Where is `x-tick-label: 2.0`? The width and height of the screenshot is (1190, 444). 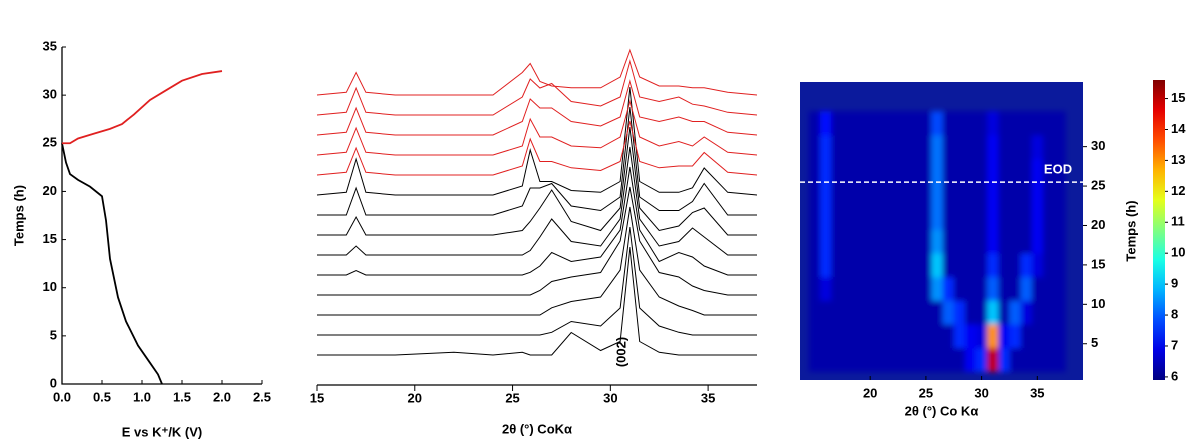
x-tick-label: 2.0 is located at coordinates (222, 396).